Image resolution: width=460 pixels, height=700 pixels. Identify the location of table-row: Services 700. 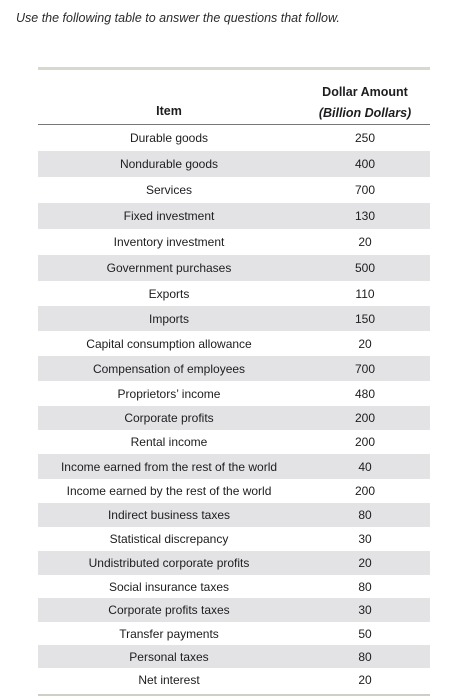
(234, 190).